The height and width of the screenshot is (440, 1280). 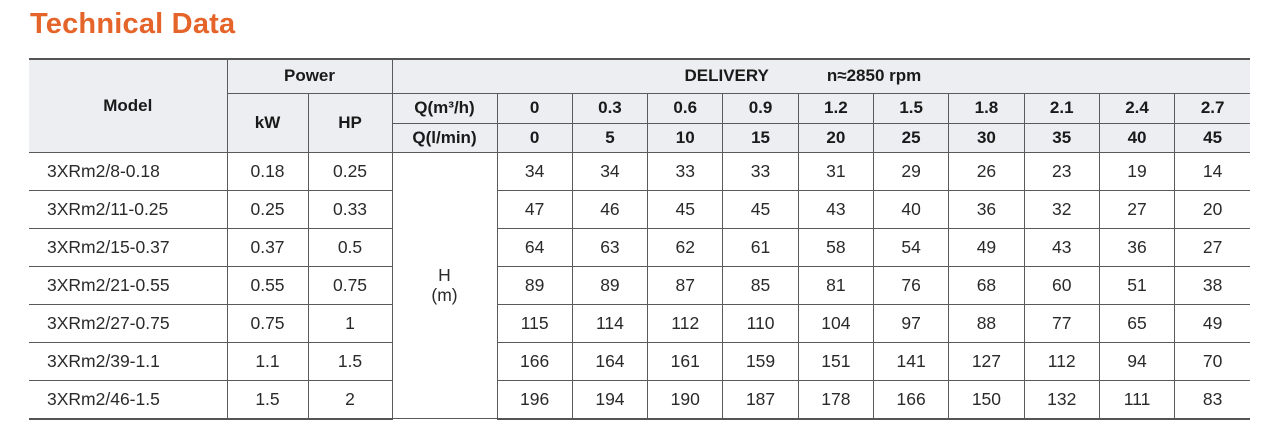 What do you see at coordinates (1061, 108) in the screenshot?
I see `q-m3h-value: 2.1` at bounding box center [1061, 108].